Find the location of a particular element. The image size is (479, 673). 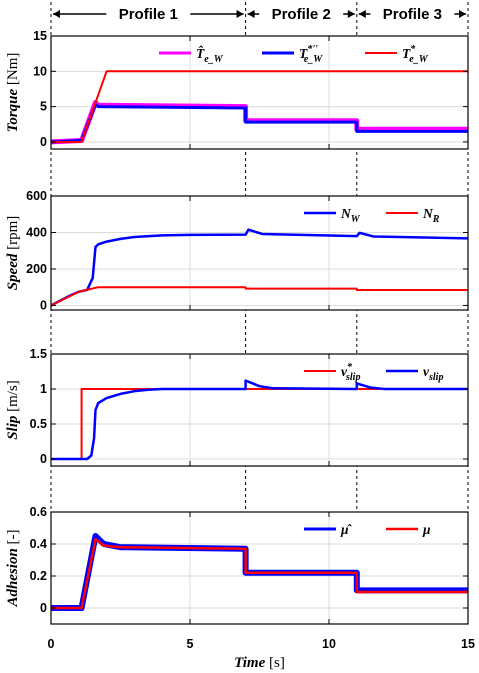

legend-label: T̂e_W is located at coordinates (210, 55).